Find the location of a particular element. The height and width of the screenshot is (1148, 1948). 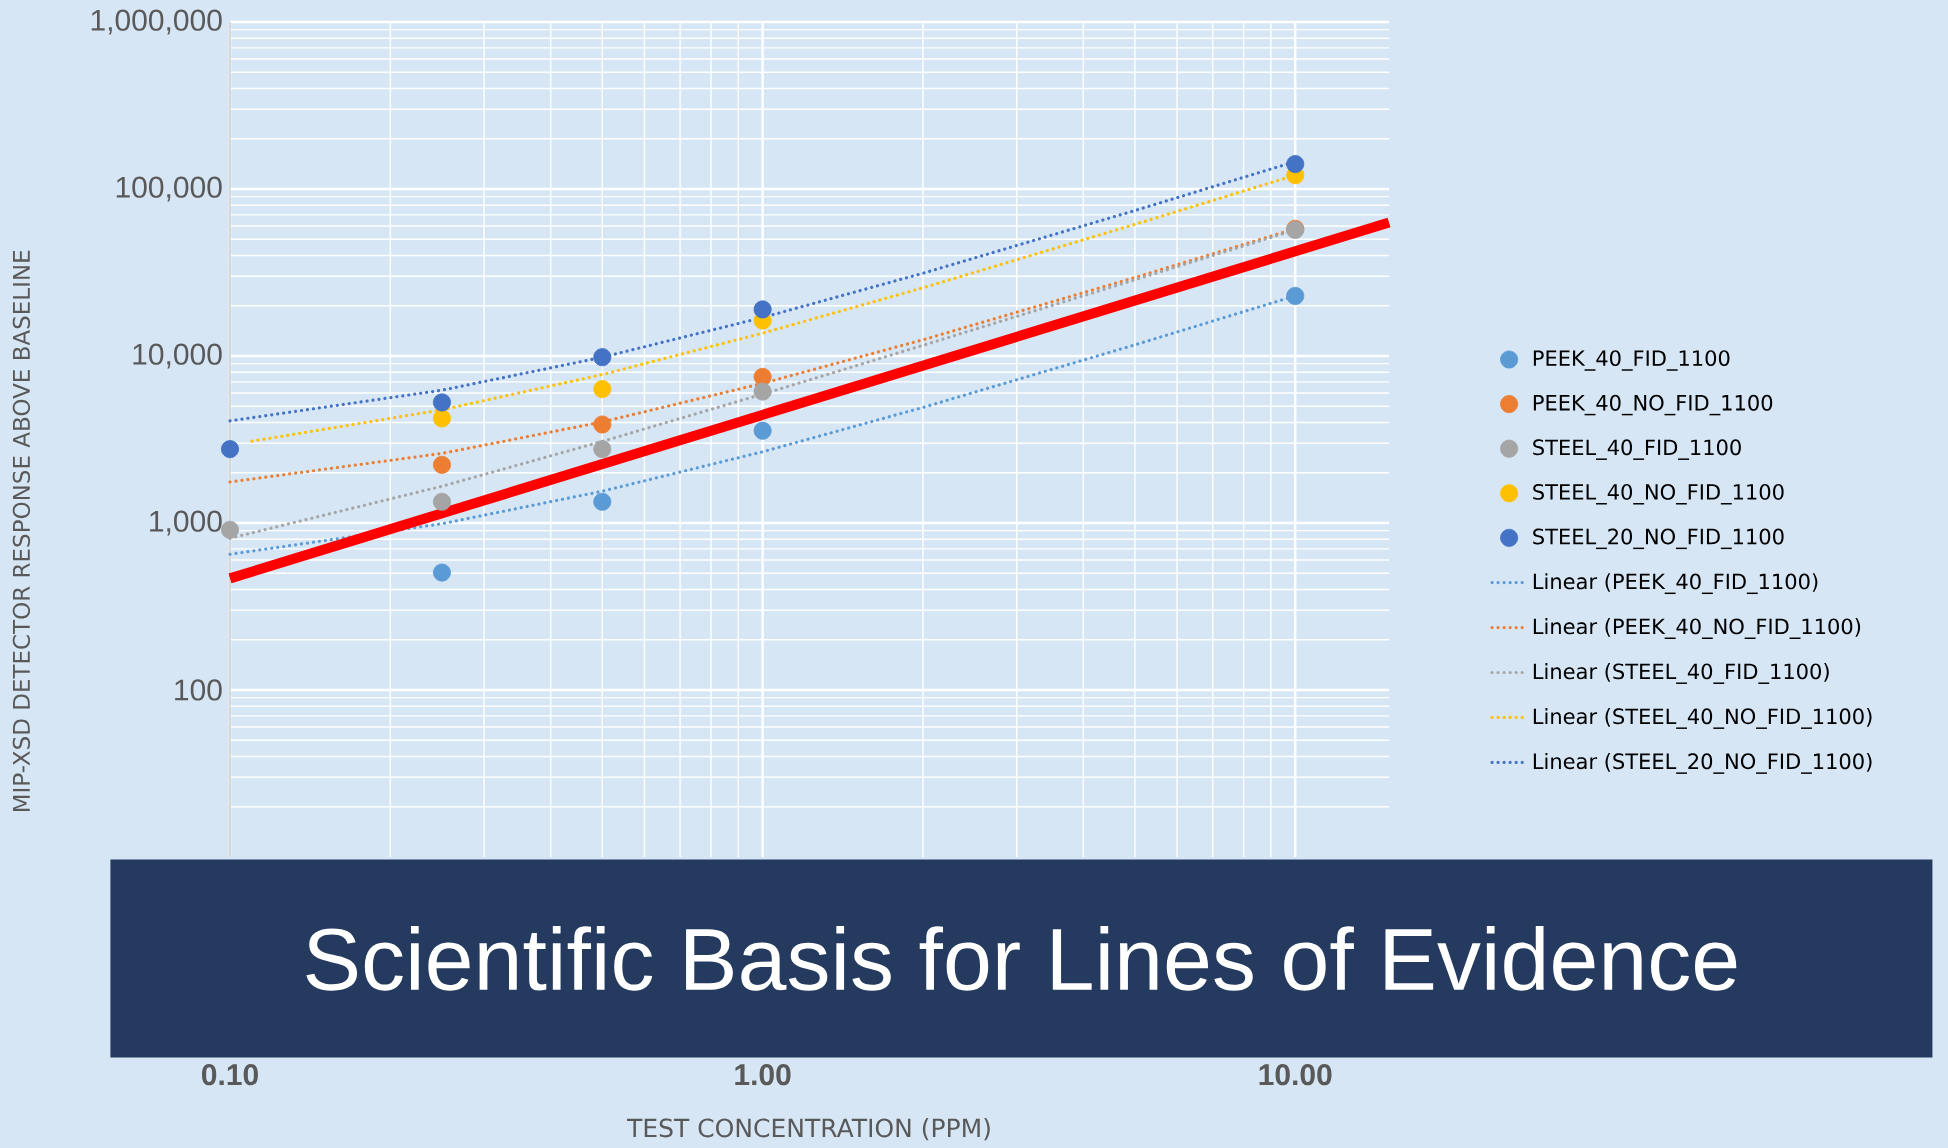

x-axis-title: TEST CONCENTRATION (PPM) is located at coordinates (808, 1129).